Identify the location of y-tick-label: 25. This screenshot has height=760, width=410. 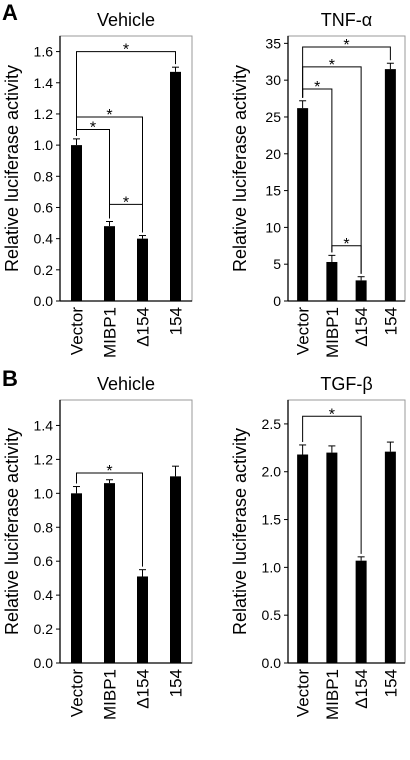
(273, 117).